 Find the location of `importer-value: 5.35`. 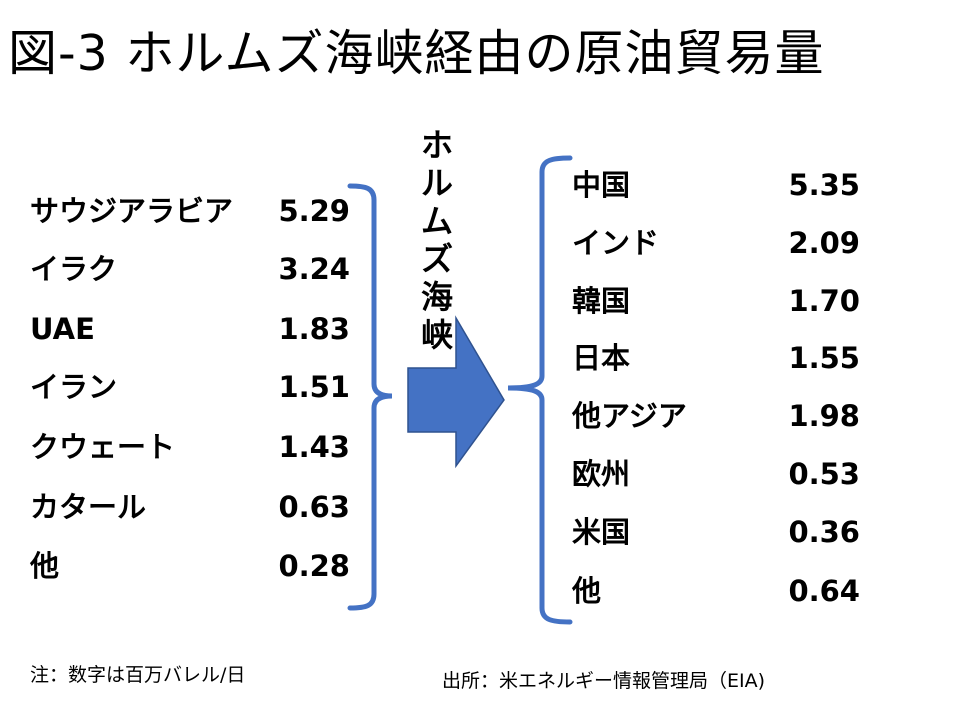

importer-value: 5.35 is located at coordinates (824, 185).